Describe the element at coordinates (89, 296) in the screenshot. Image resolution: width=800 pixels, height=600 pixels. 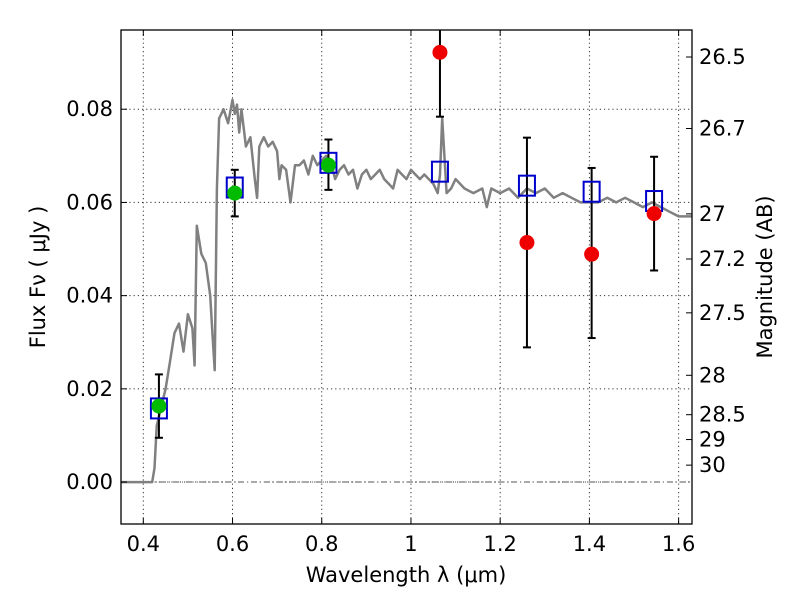
I see `y-tick-label: 0.04` at that location.